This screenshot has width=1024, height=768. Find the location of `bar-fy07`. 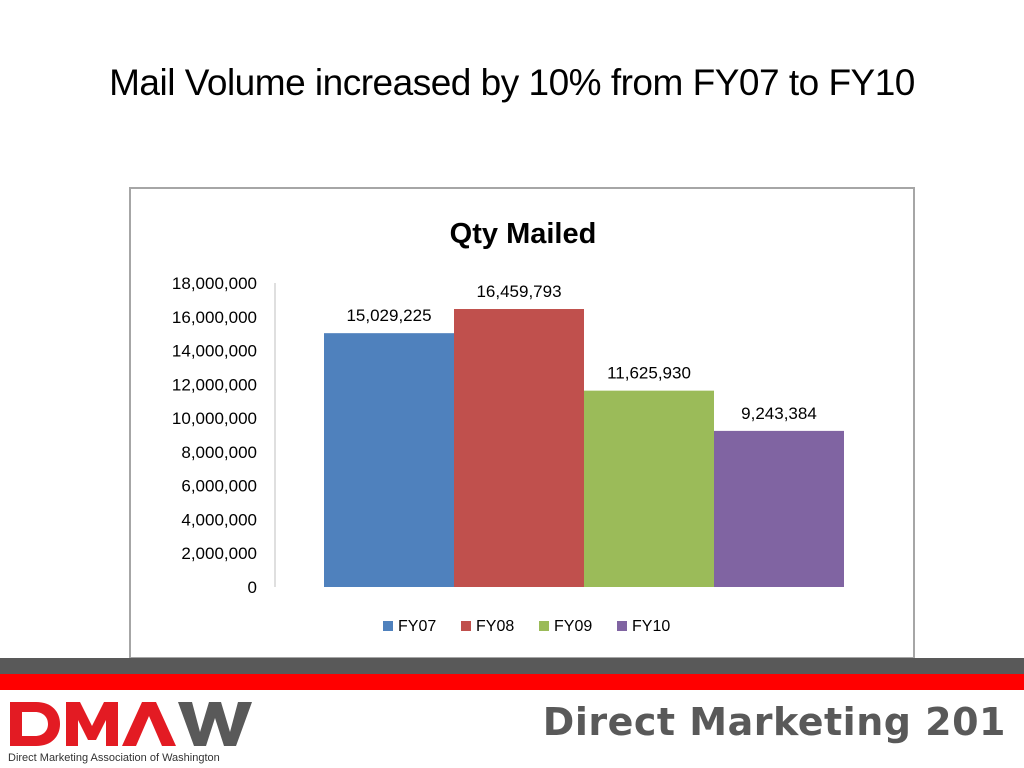

bar-fy07 is located at coordinates (389, 460).